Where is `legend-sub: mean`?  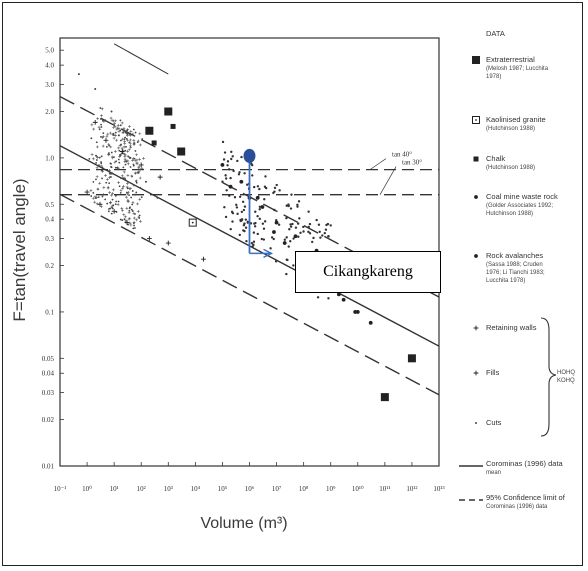
legend-sub: mean is located at coordinates (493, 473).